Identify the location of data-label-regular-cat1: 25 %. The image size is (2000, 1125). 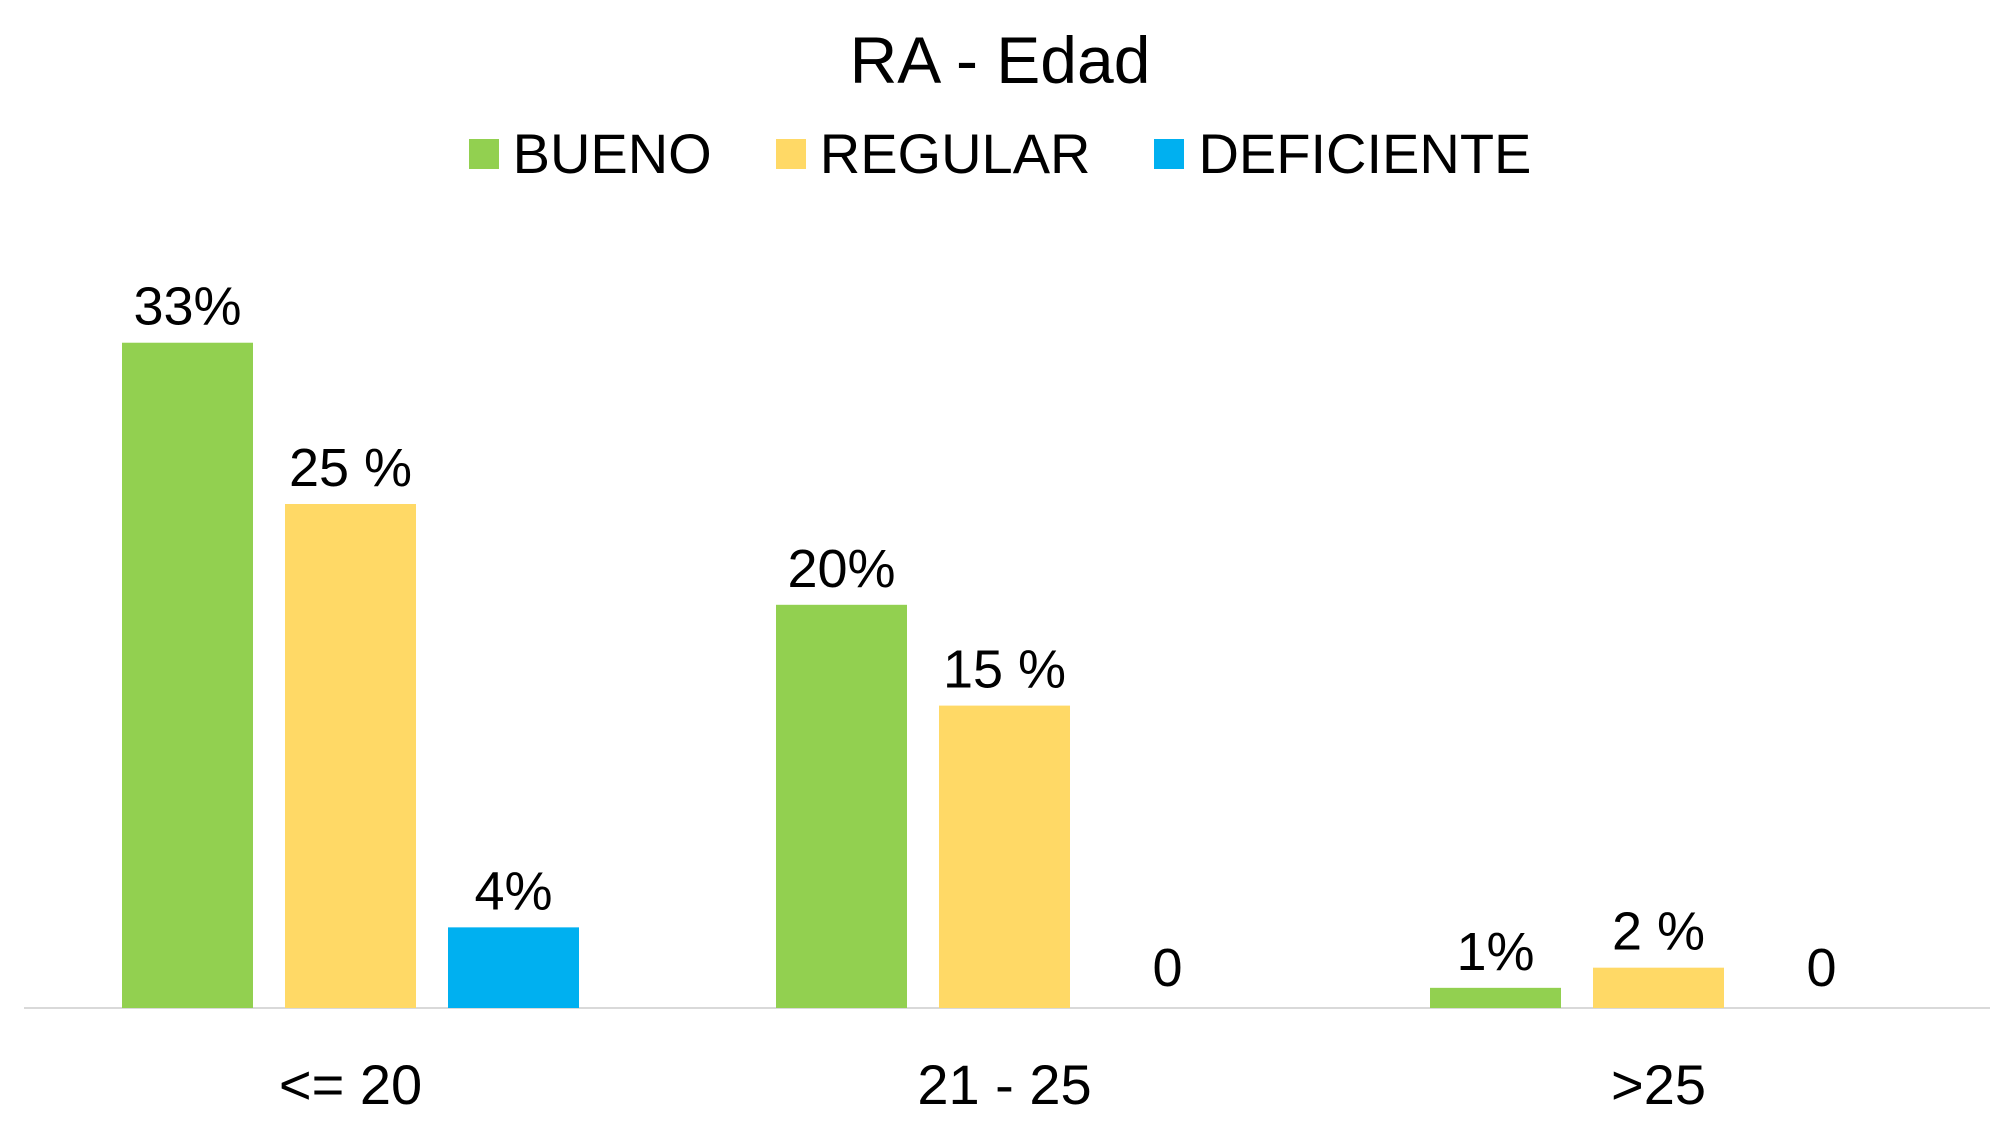
(350, 468).